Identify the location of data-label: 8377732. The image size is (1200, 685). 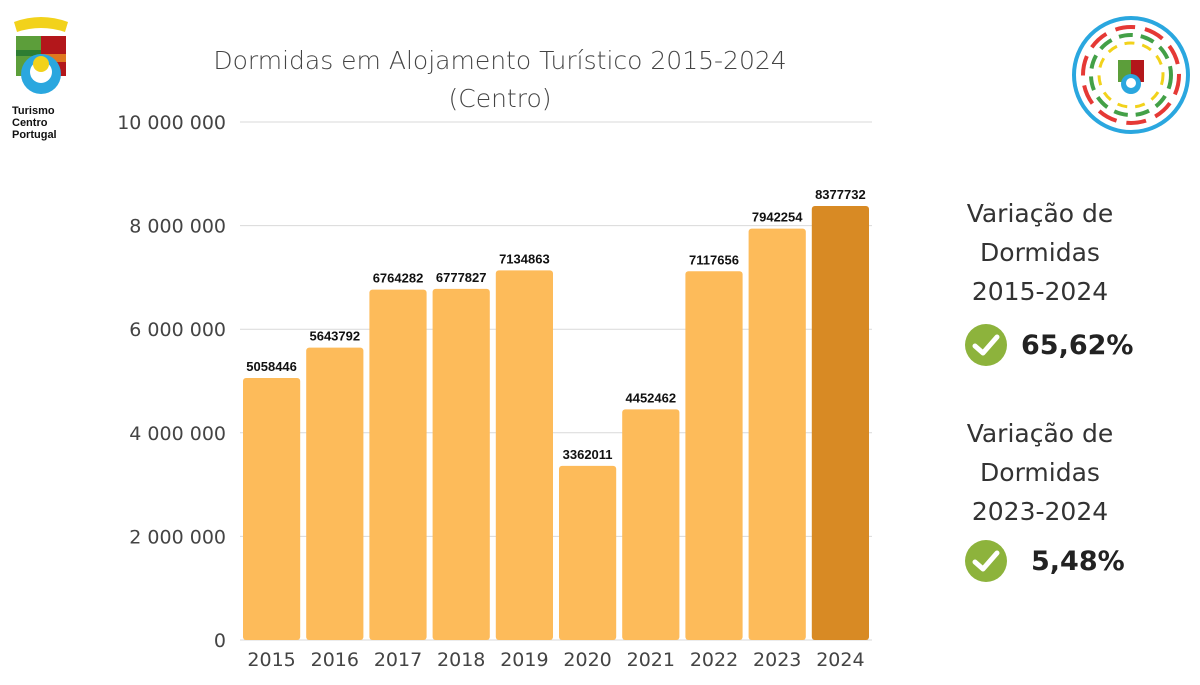
(840, 194).